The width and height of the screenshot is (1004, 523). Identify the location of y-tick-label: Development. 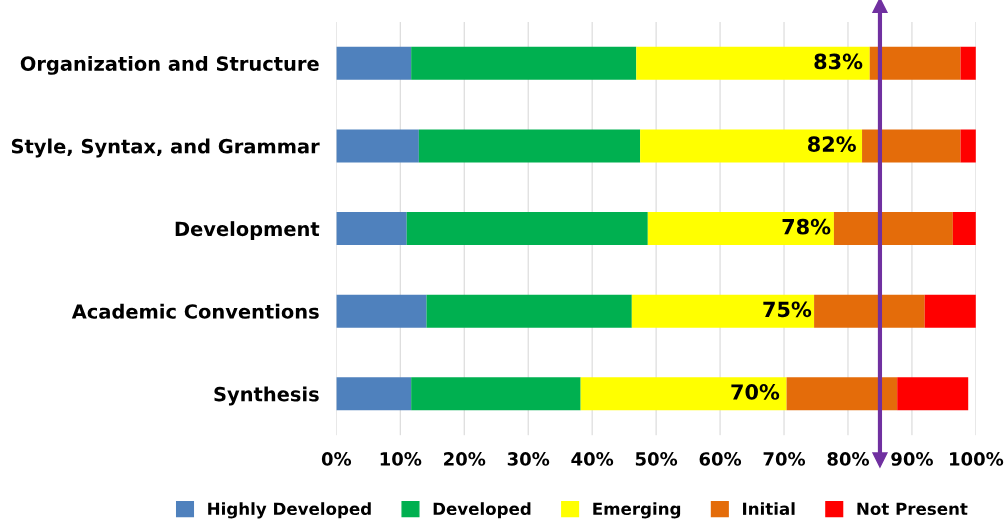
(247, 230).